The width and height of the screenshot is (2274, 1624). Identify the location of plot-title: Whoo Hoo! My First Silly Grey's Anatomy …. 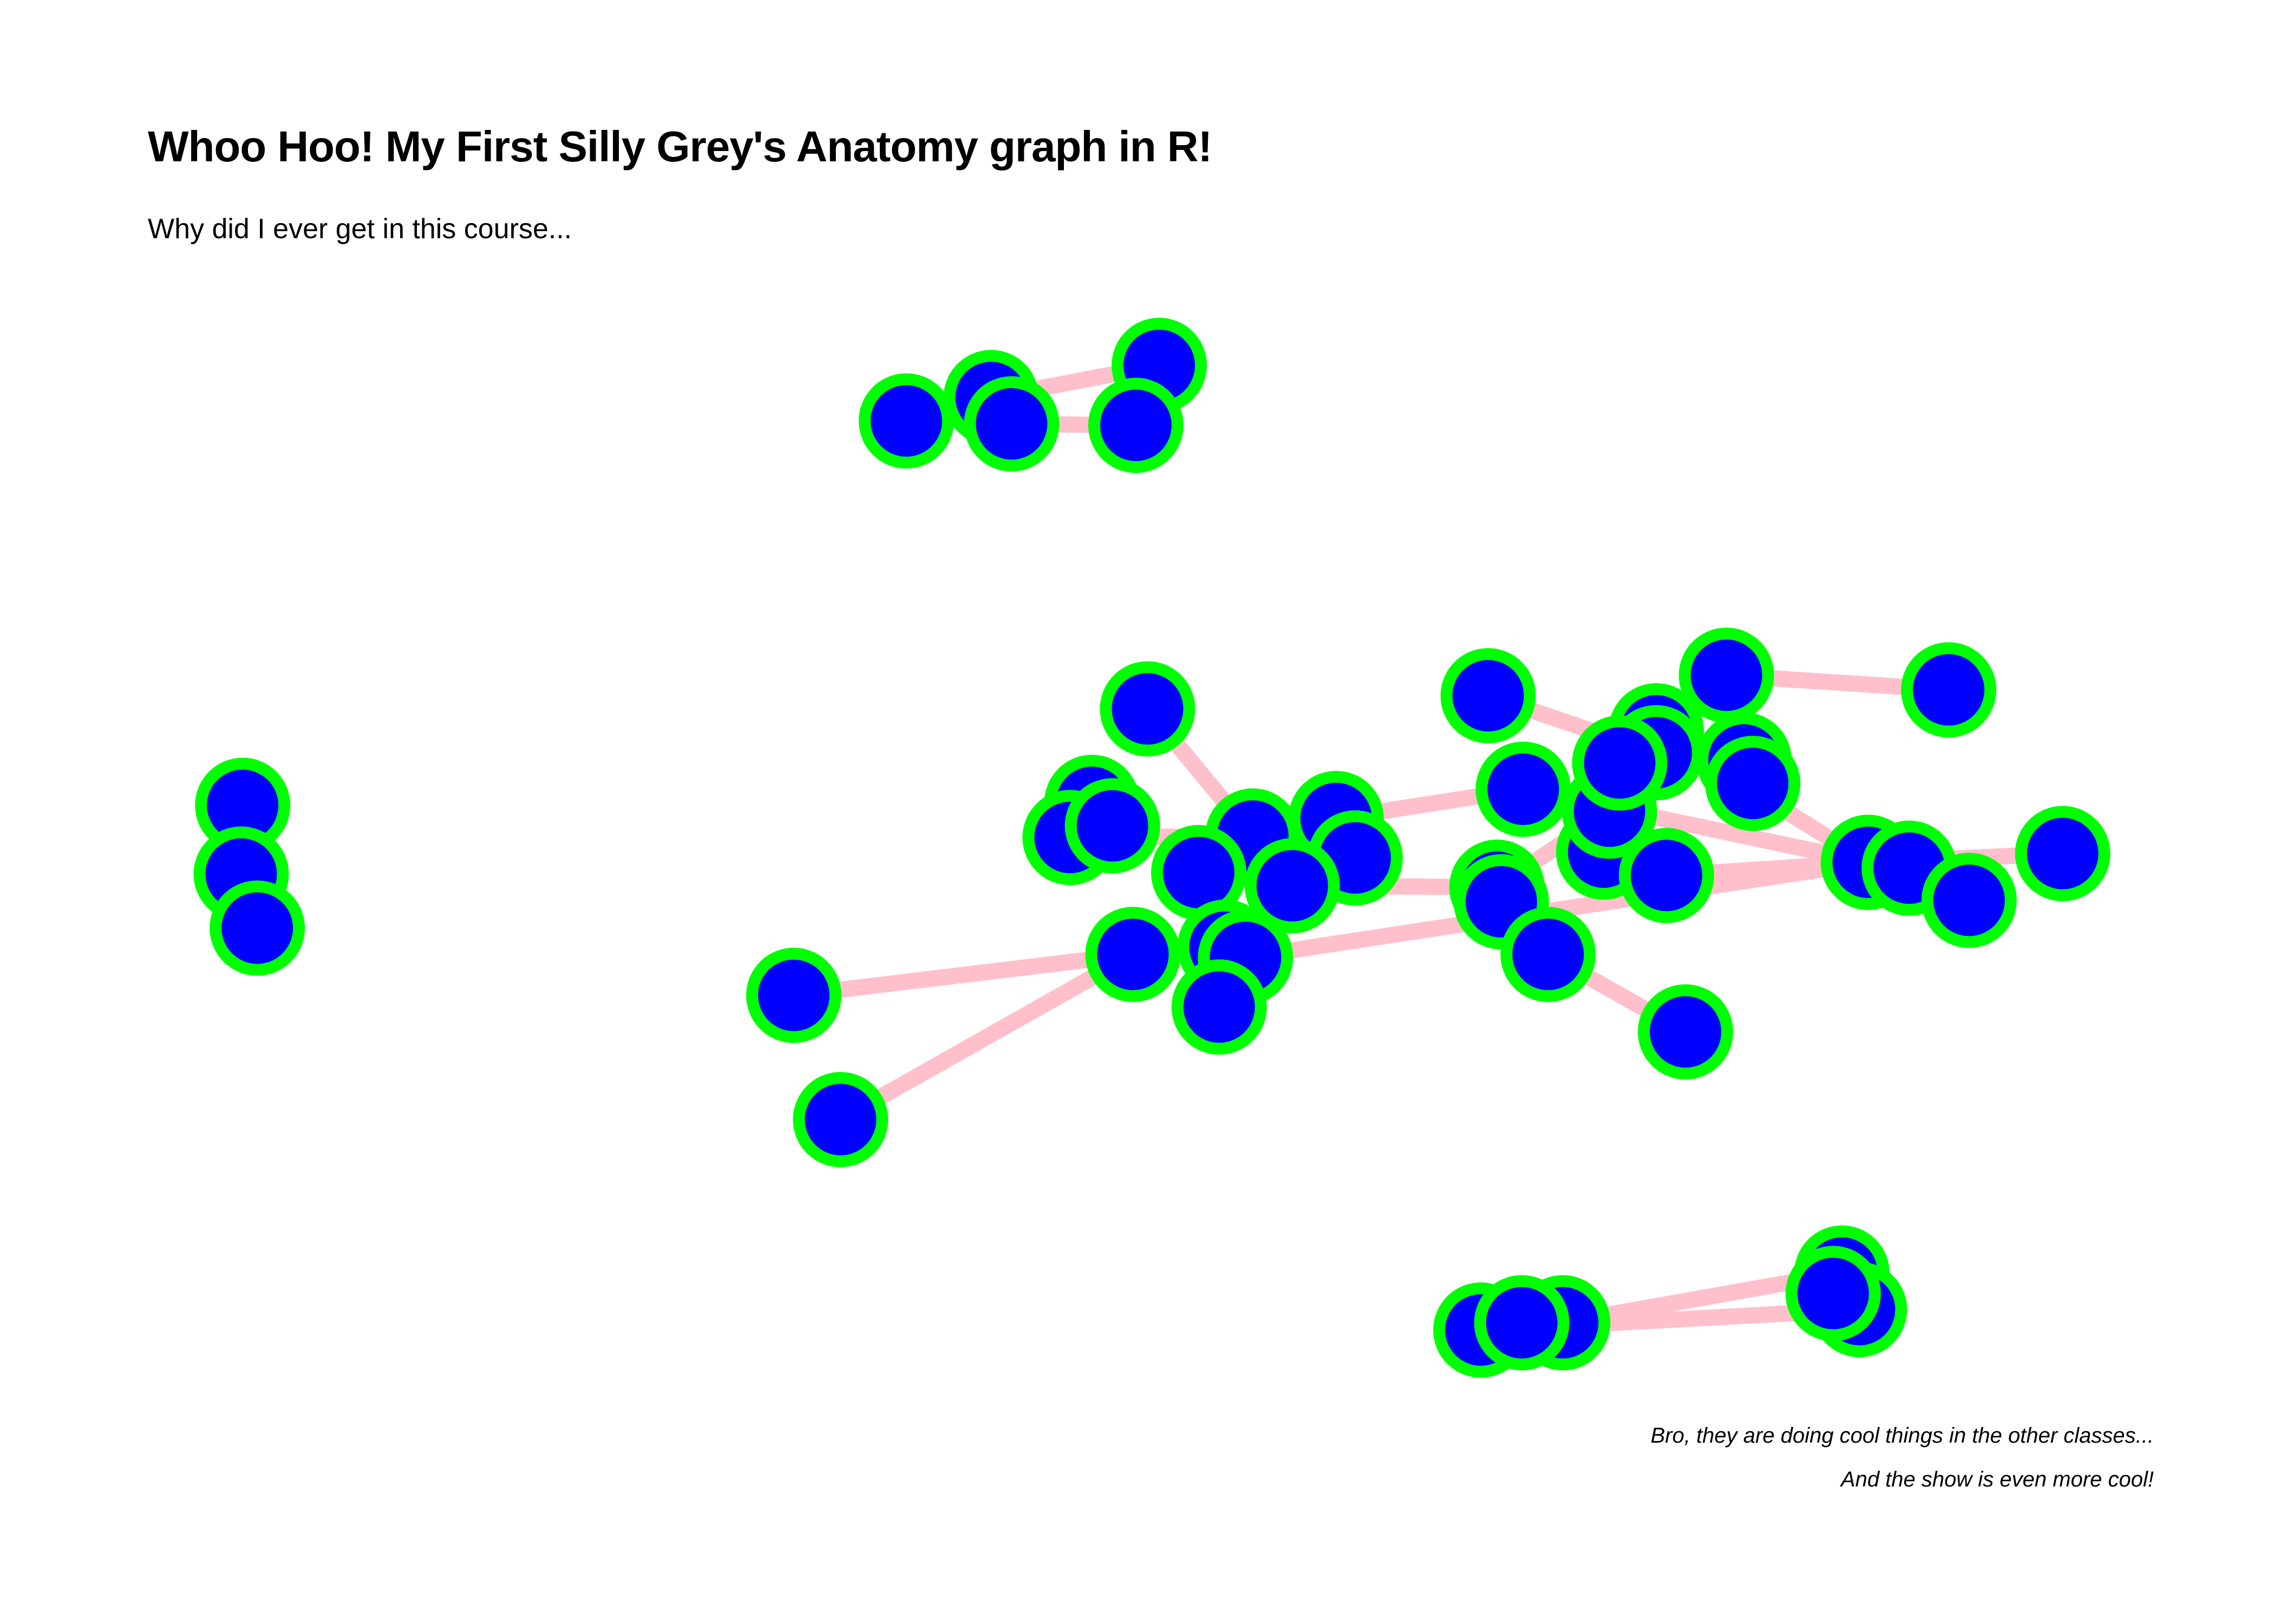
(680, 146).